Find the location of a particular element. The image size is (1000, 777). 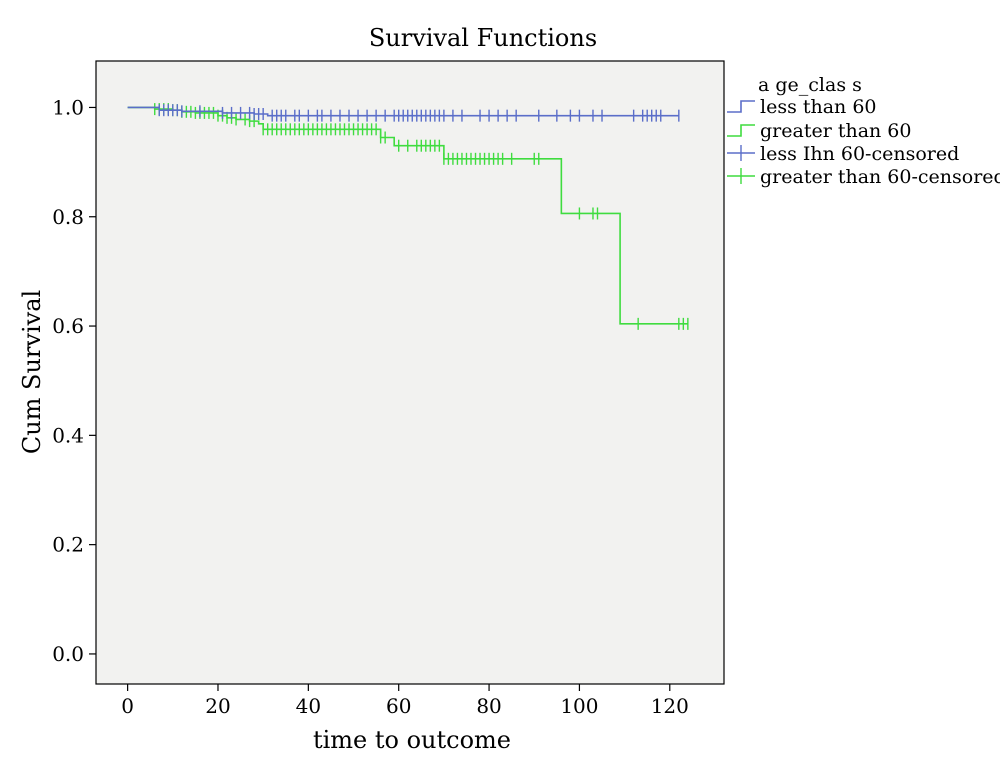

legend-label: less than 60 is located at coordinates (818, 107).